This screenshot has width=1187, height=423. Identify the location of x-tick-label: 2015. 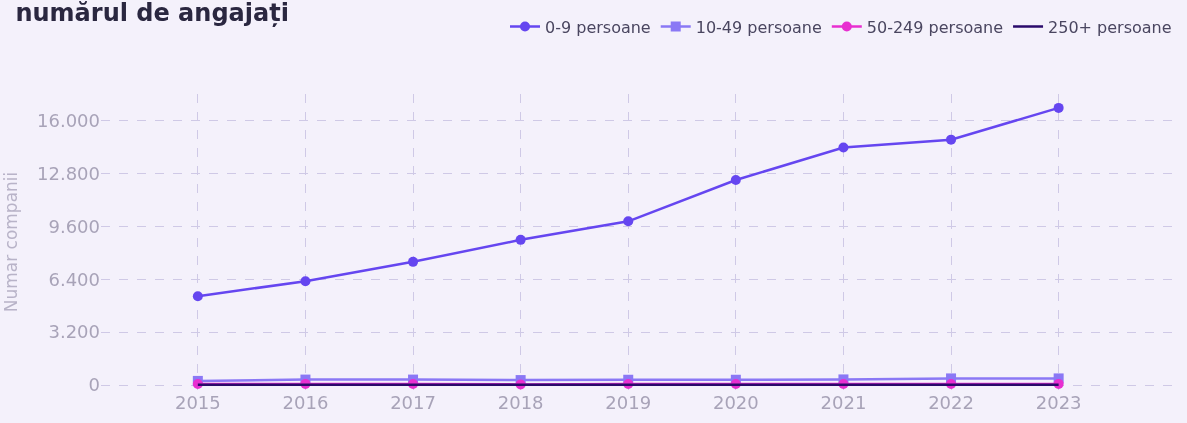
(197, 402).